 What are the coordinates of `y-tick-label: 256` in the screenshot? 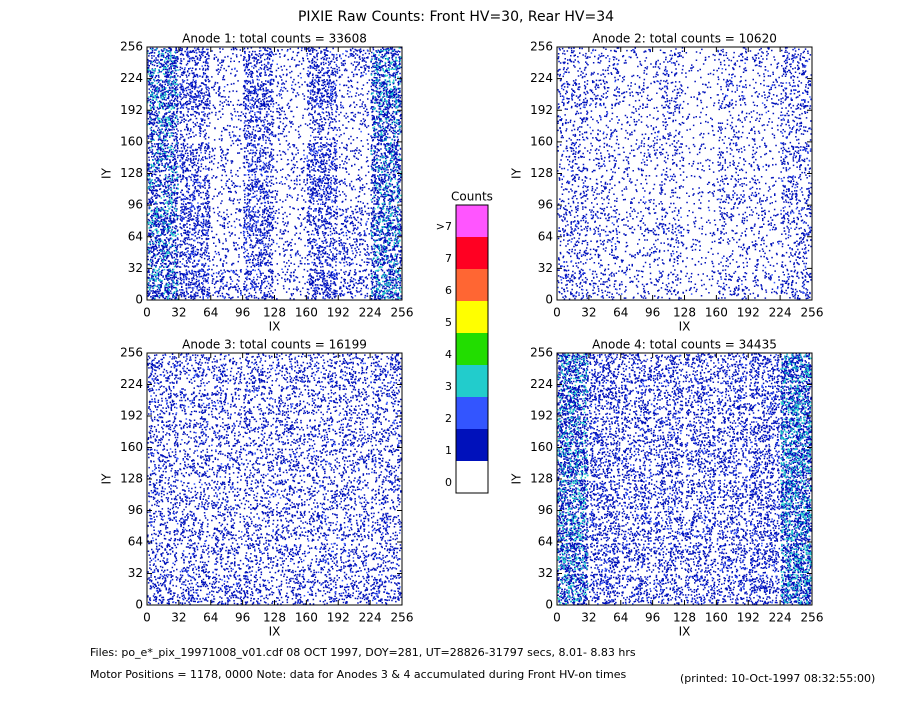 It's located at (131, 47).